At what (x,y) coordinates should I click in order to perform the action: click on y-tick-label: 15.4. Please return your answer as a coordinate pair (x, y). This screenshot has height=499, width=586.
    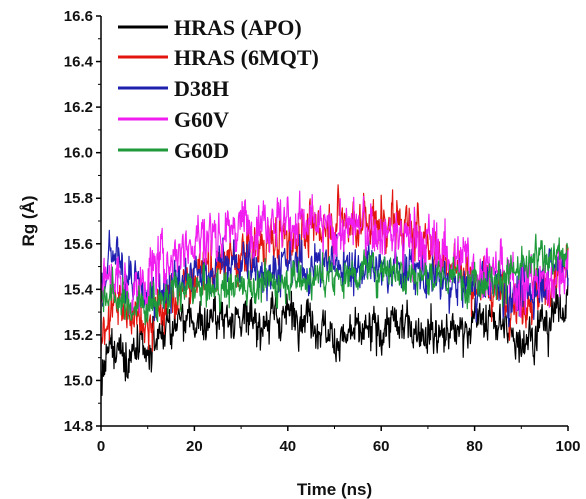
    Looking at the image, I should click on (79, 289).